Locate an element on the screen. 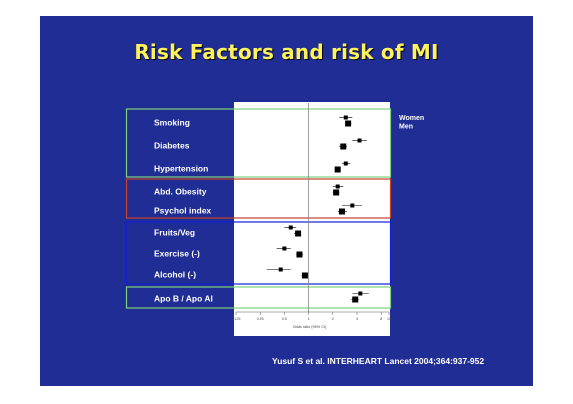 This screenshot has width=573, height=404. risk-factor-label: Diabetes is located at coordinates (172, 146).